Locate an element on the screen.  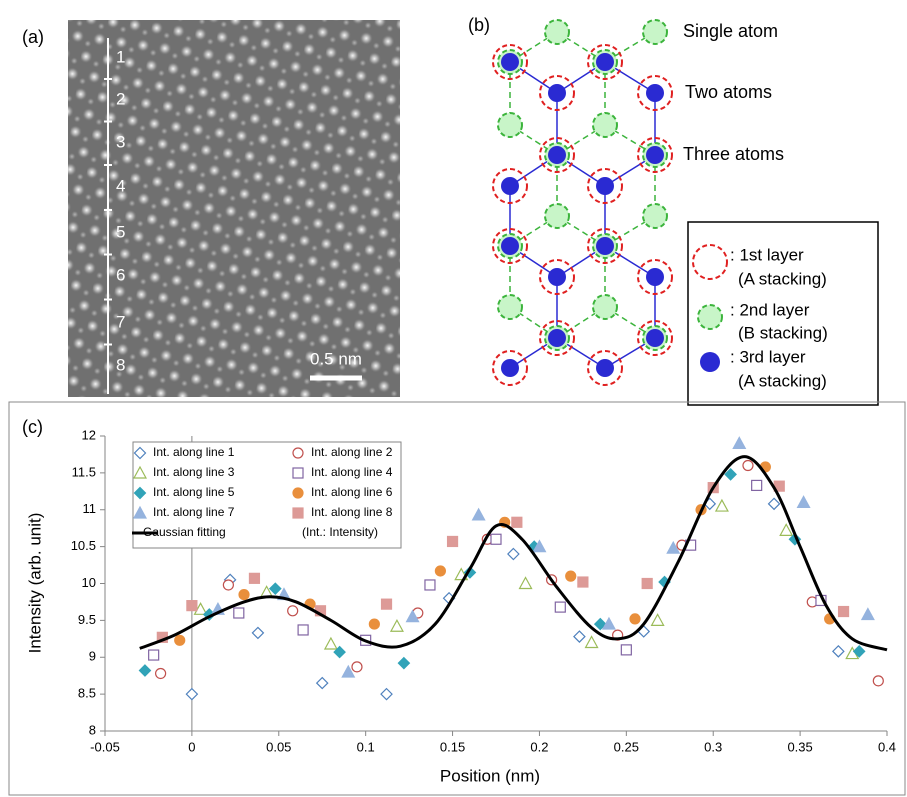
legend-text: (A stacking) is located at coordinates (782, 278).